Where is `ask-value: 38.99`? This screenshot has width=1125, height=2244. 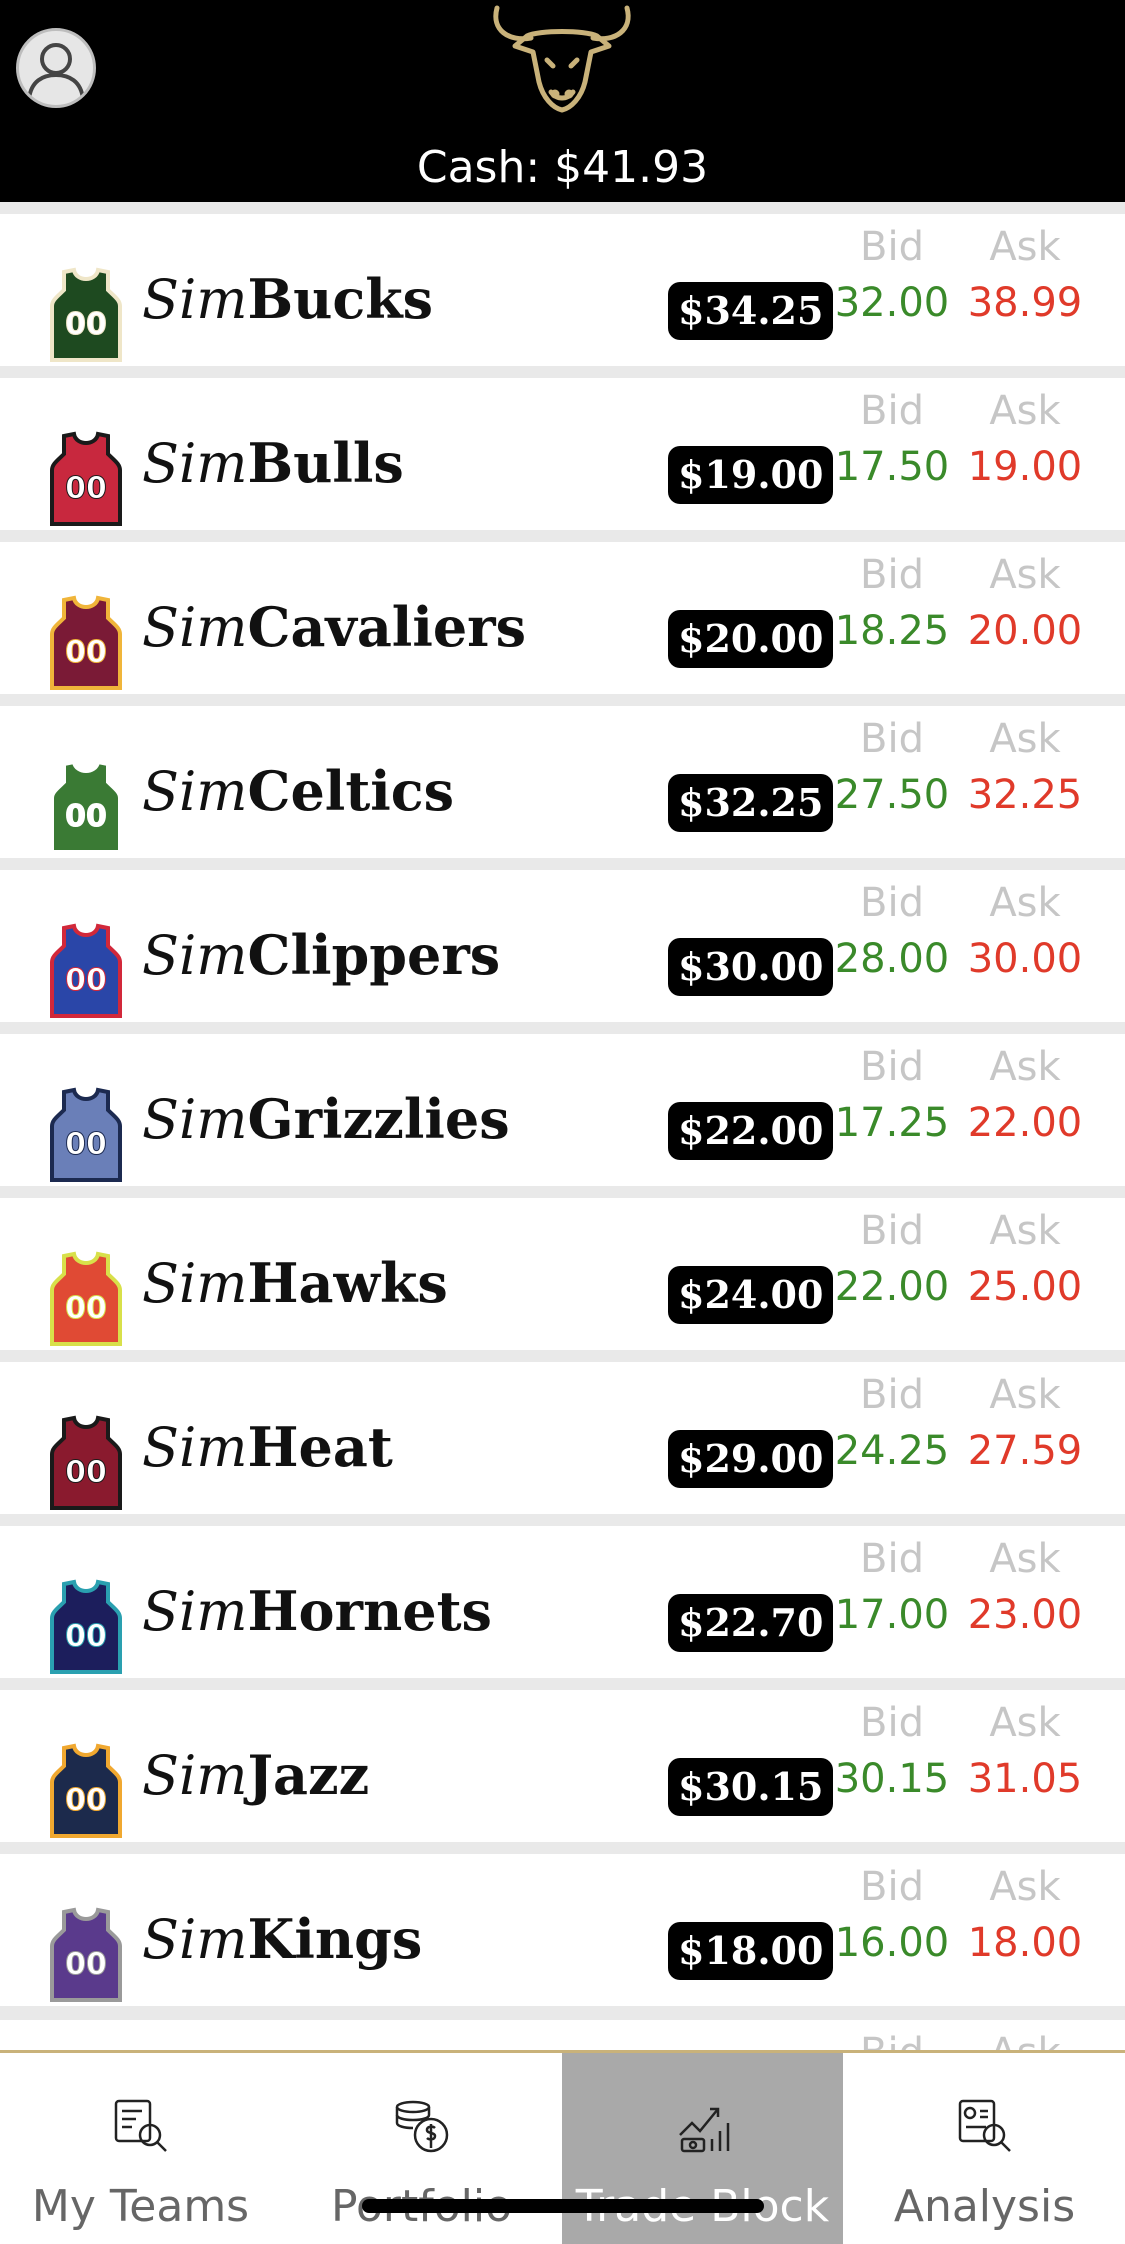 ask-value: 38.99 is located at coordinates (1025, 303).